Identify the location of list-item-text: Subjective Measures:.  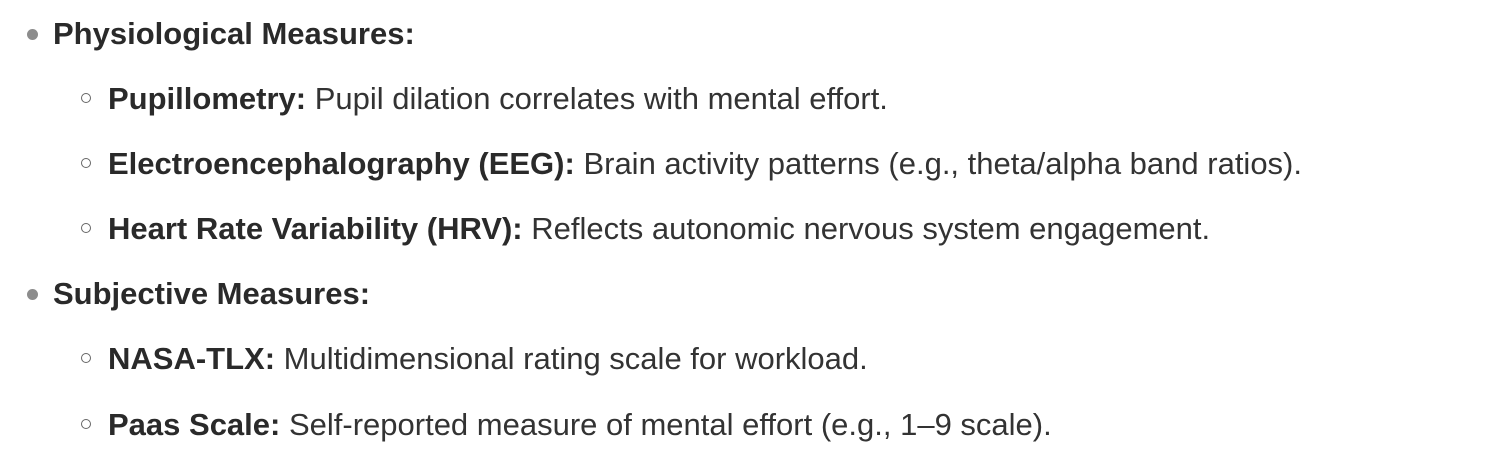
(211, 294).